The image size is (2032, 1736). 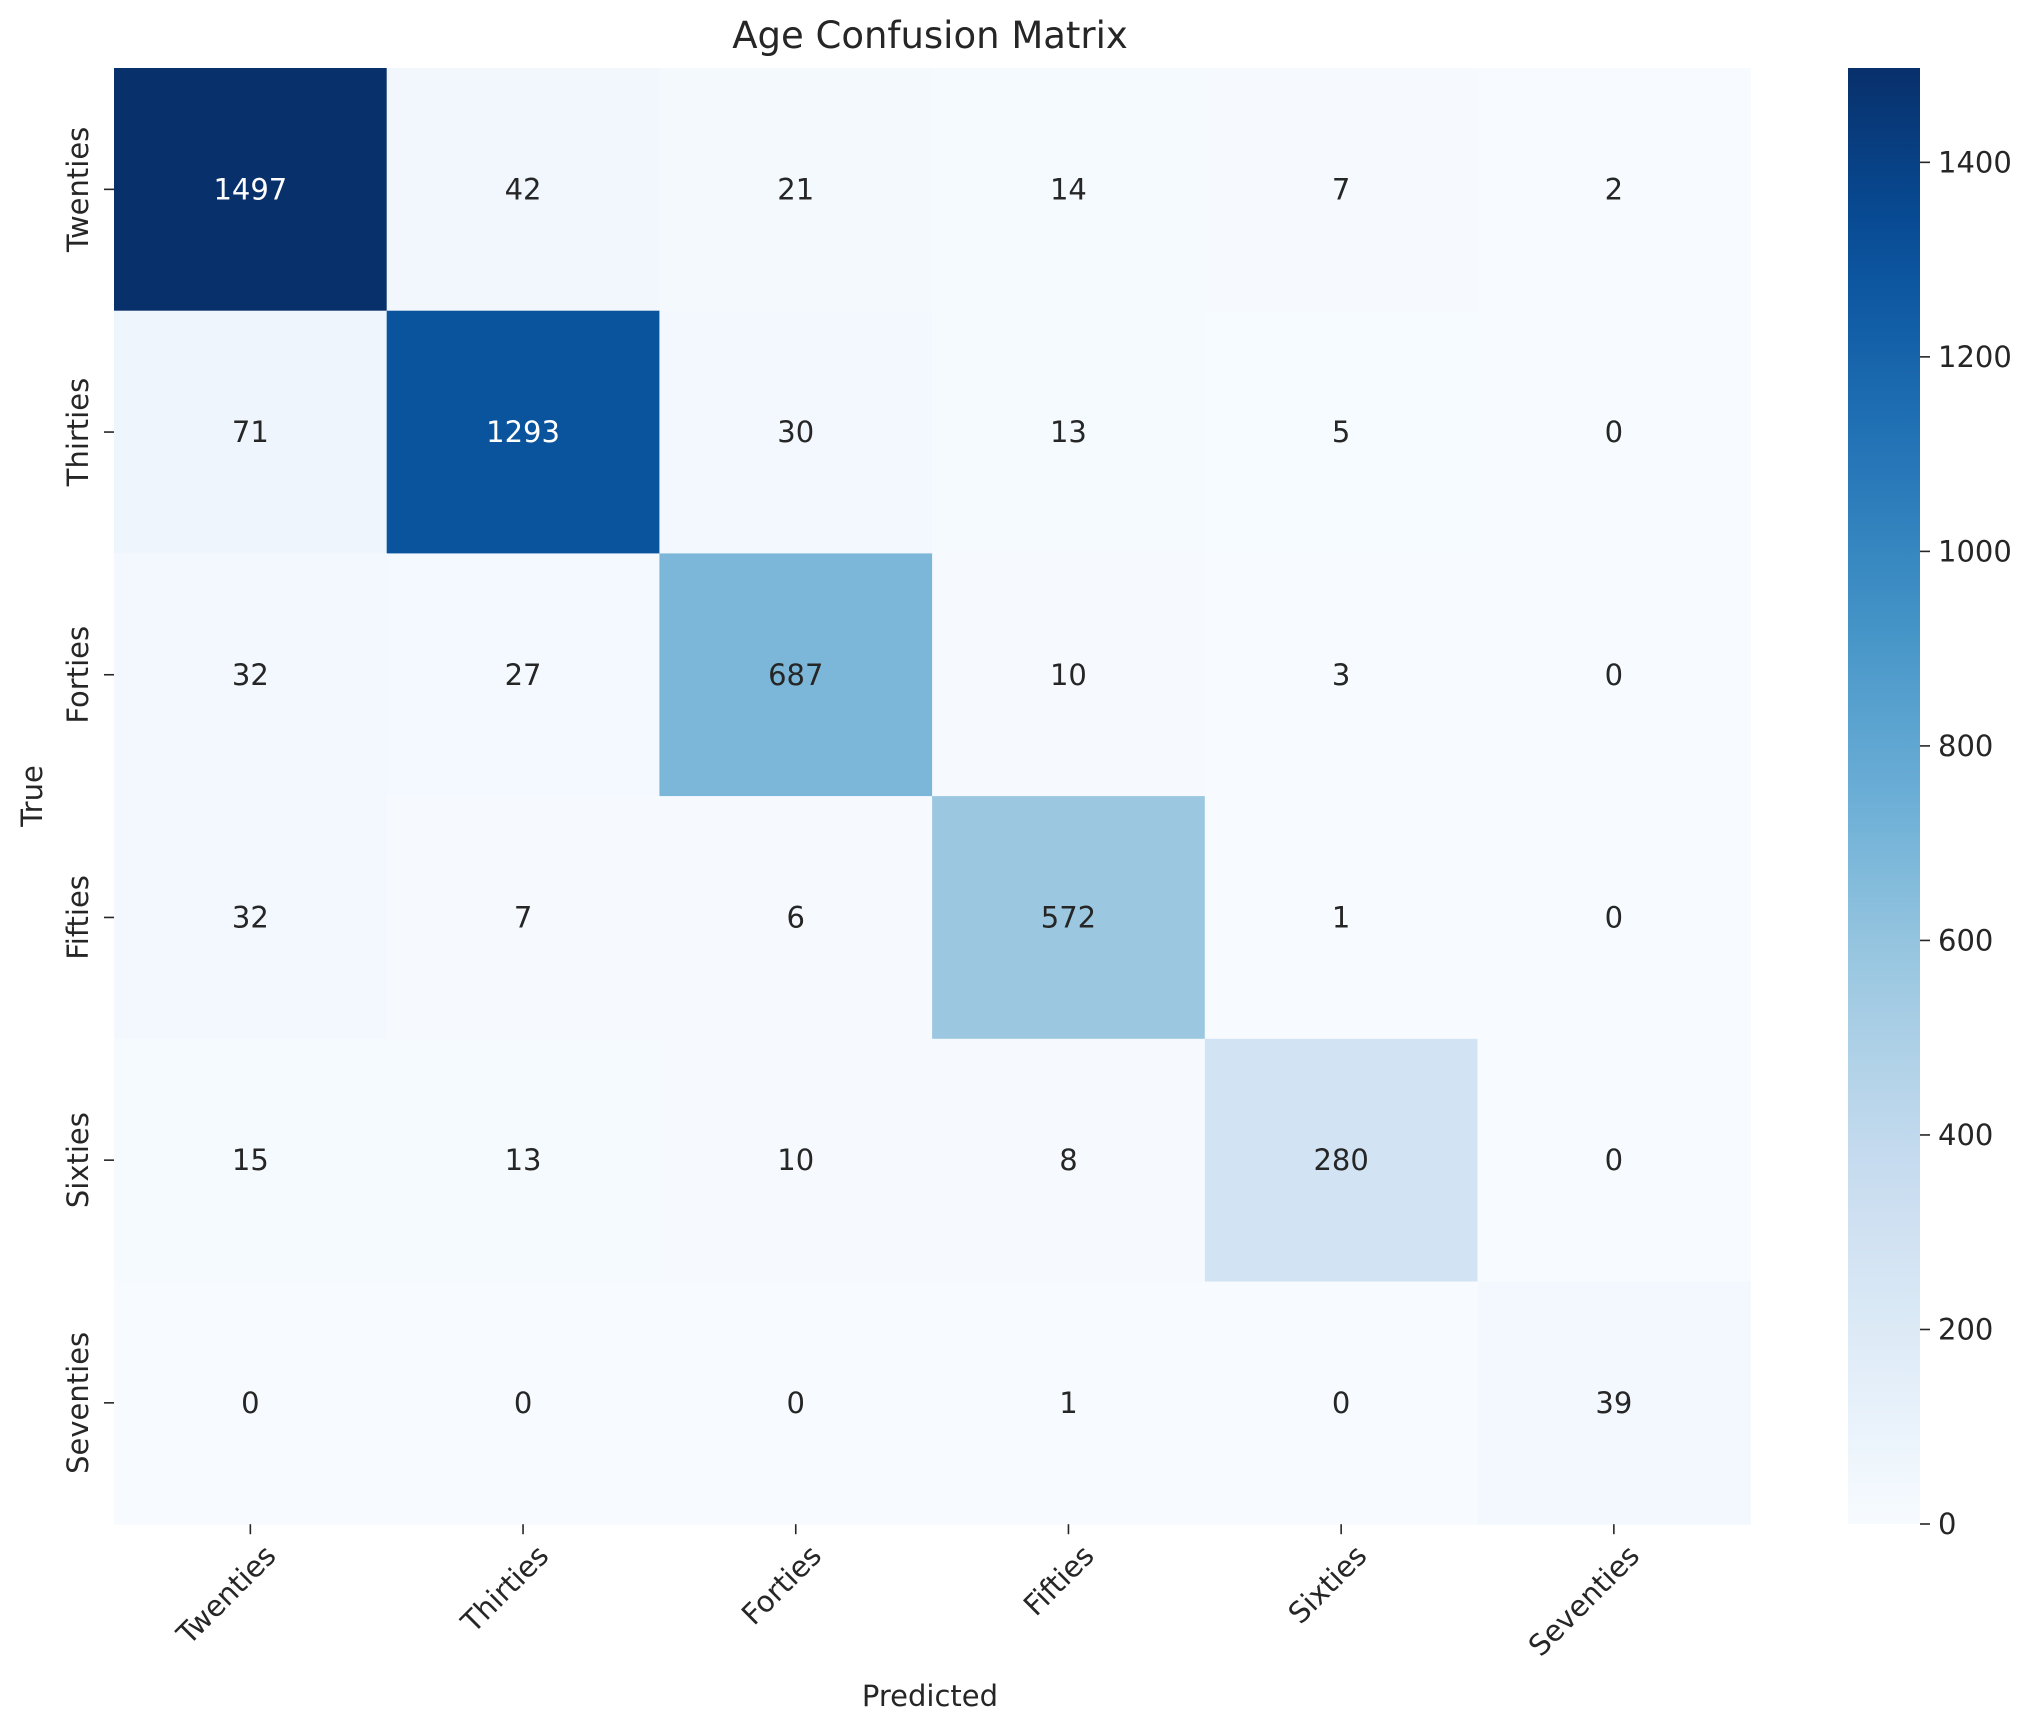 I want to click on heatmap-cell-value: 42, so click(x=523, y=189).